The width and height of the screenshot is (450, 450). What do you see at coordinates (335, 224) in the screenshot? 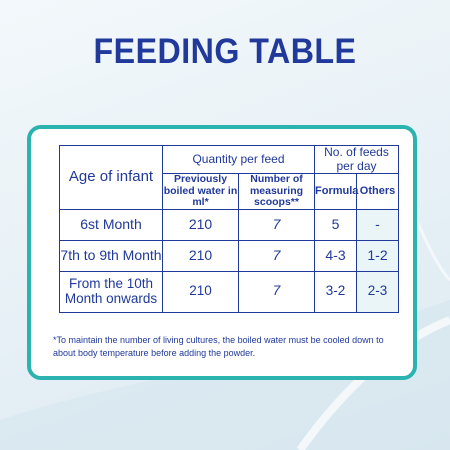
I see `formula-cell: 5` at bounding box center [335, 224].